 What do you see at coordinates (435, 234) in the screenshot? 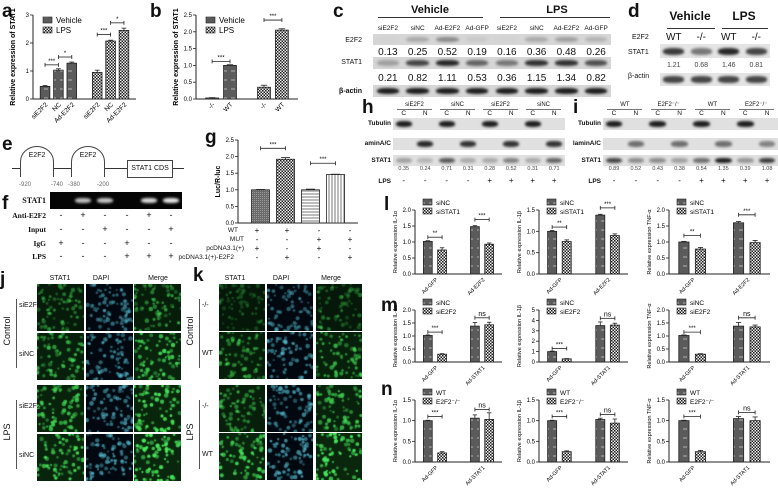
I see `significance-label: **` at bounding box center [435, 234].